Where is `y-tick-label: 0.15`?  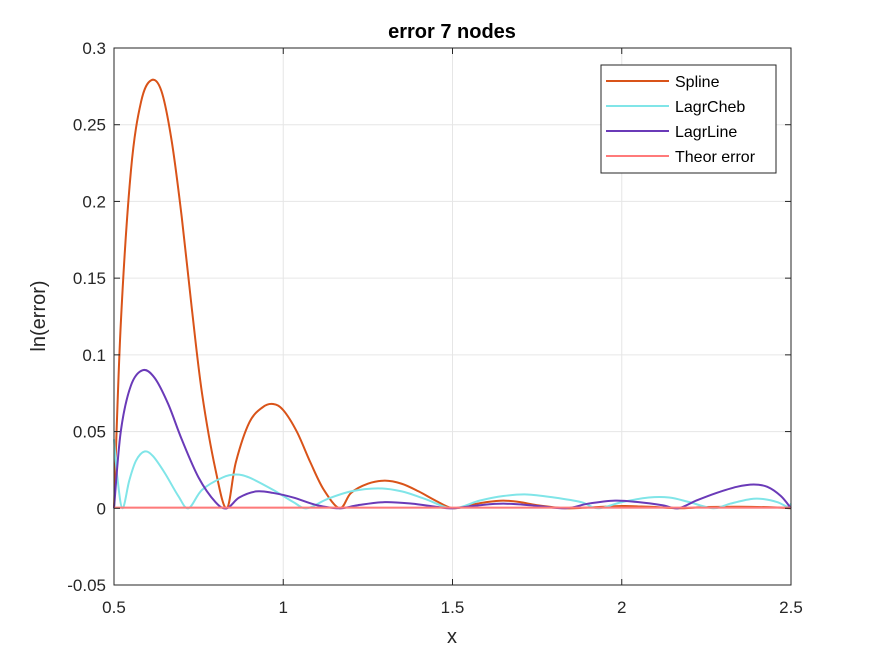
y-tick-label: 0.15 is located at coordinates (89, 278).